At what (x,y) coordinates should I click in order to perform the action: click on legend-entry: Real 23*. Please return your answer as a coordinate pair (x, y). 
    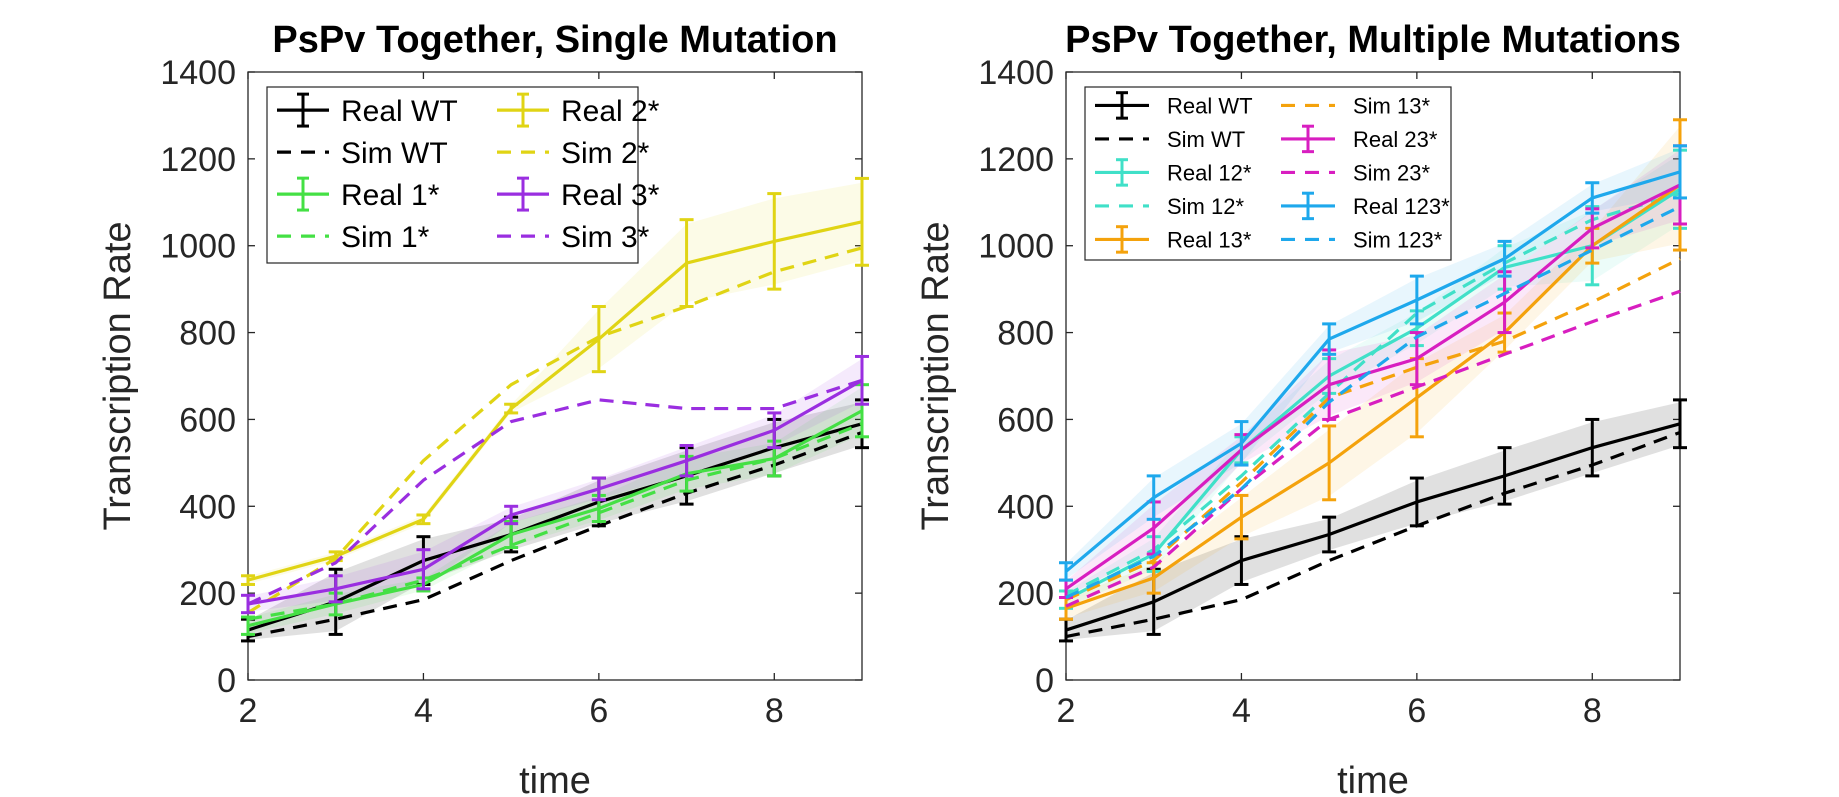
    Looking at the image, I should click on (1395, 139).